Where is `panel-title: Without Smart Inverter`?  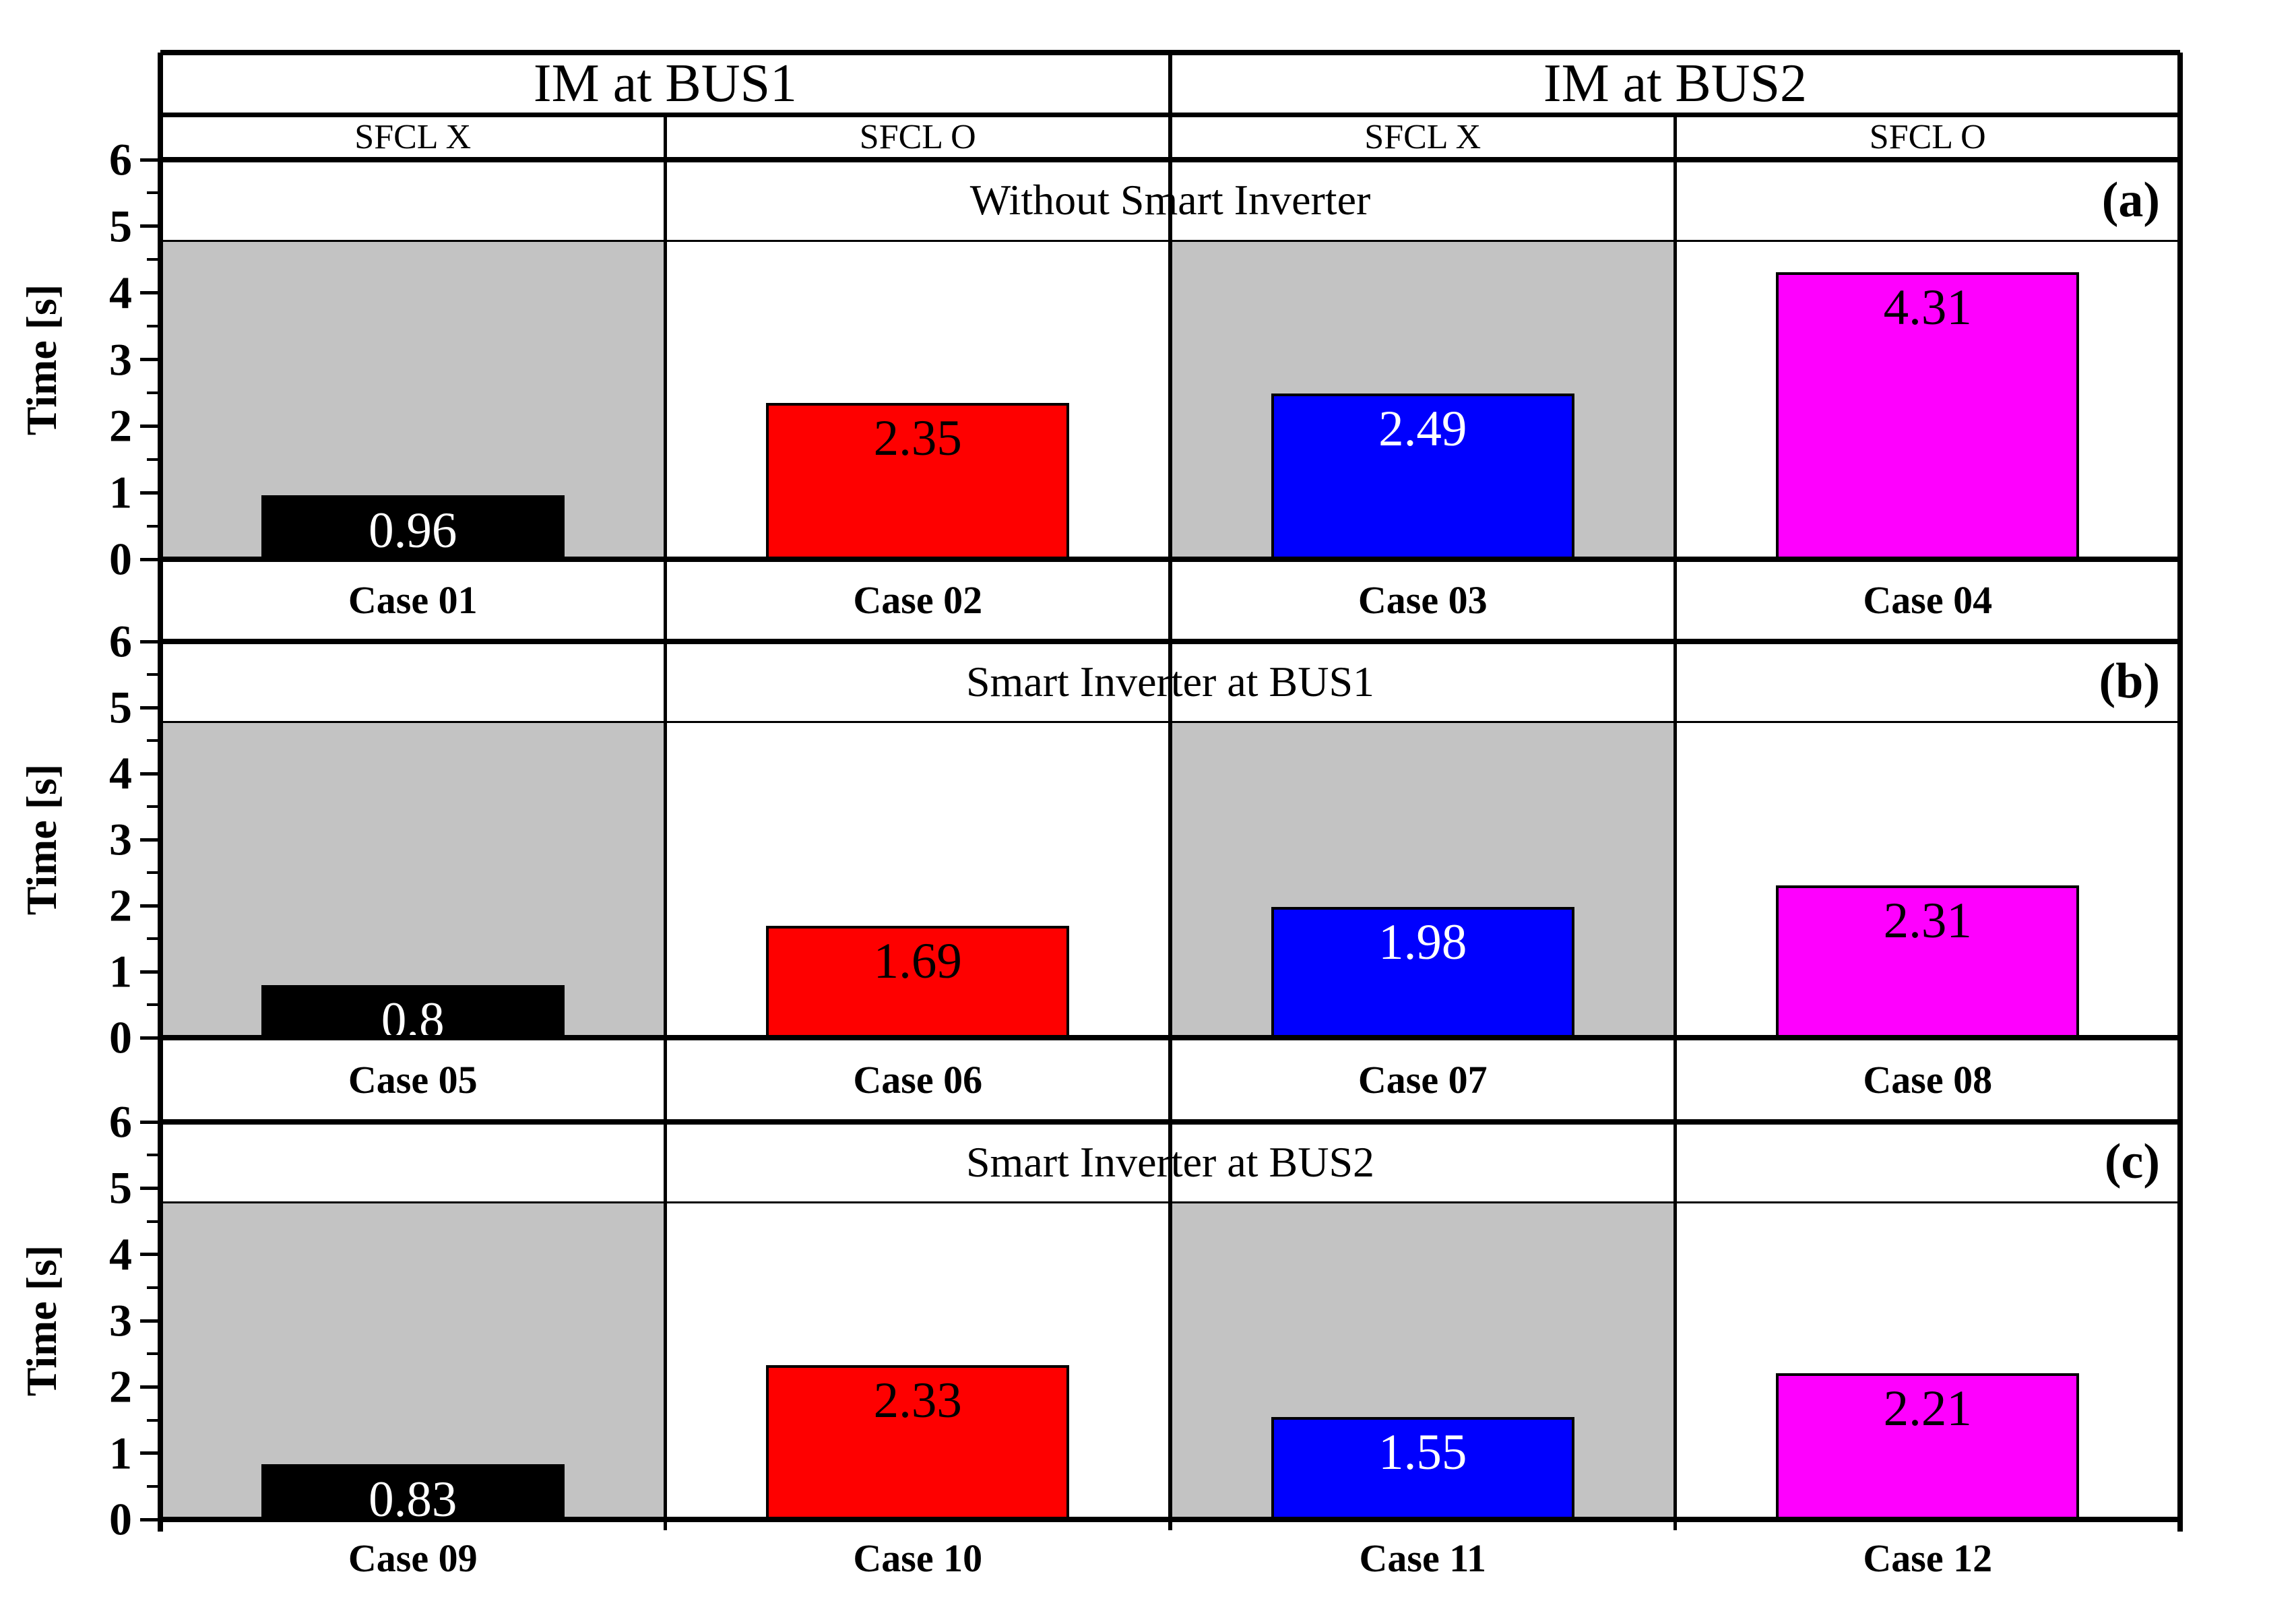 panel-title: Without Smart Inverter is located at coordinates (1170, 200).